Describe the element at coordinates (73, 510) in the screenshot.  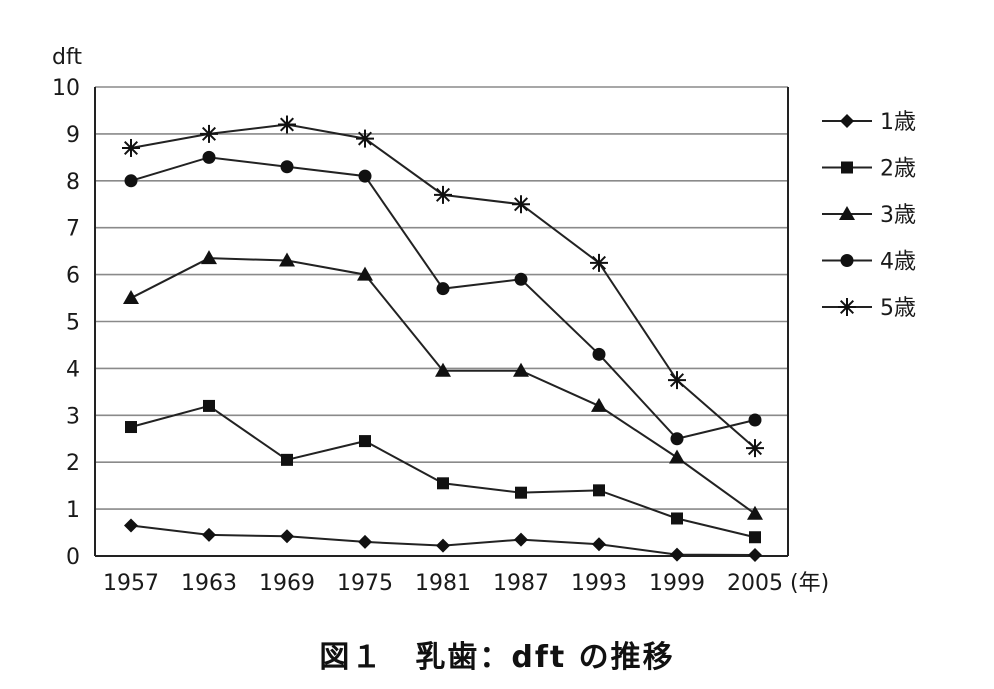
I see `y-tick-label: 1` at that location.